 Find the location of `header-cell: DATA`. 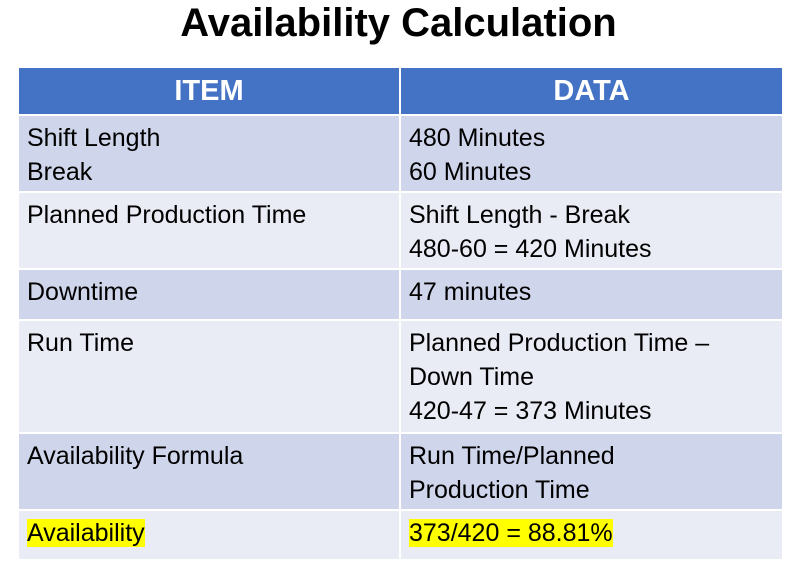

header-cell: DATA is located at coordinates (591, 91).